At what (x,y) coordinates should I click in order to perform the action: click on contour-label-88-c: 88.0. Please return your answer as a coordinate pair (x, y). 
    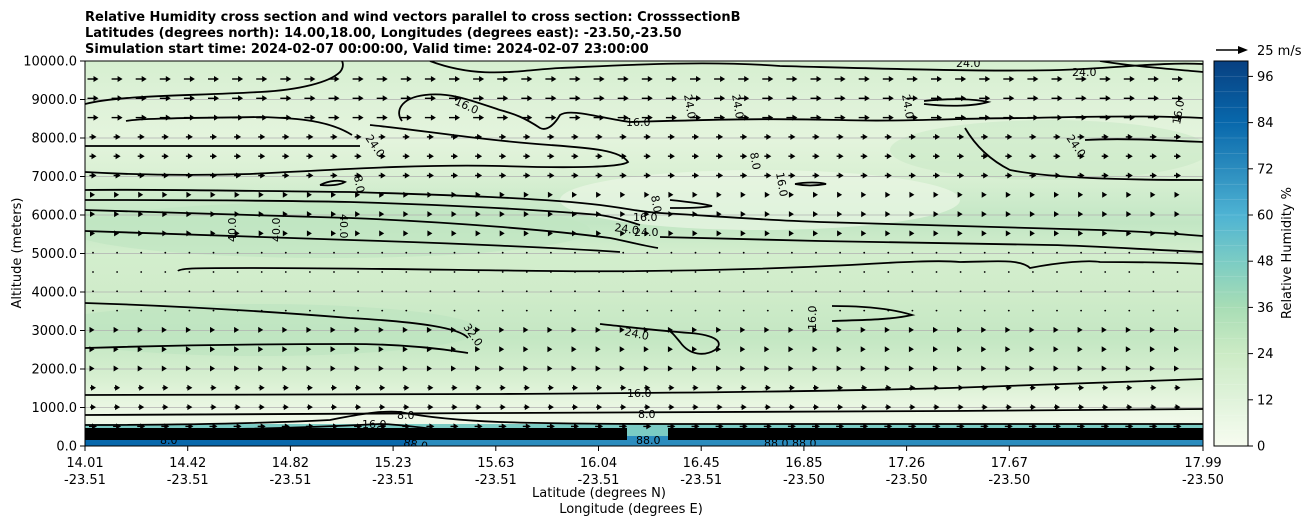
    Looking at the image, I should click on (776, 443).